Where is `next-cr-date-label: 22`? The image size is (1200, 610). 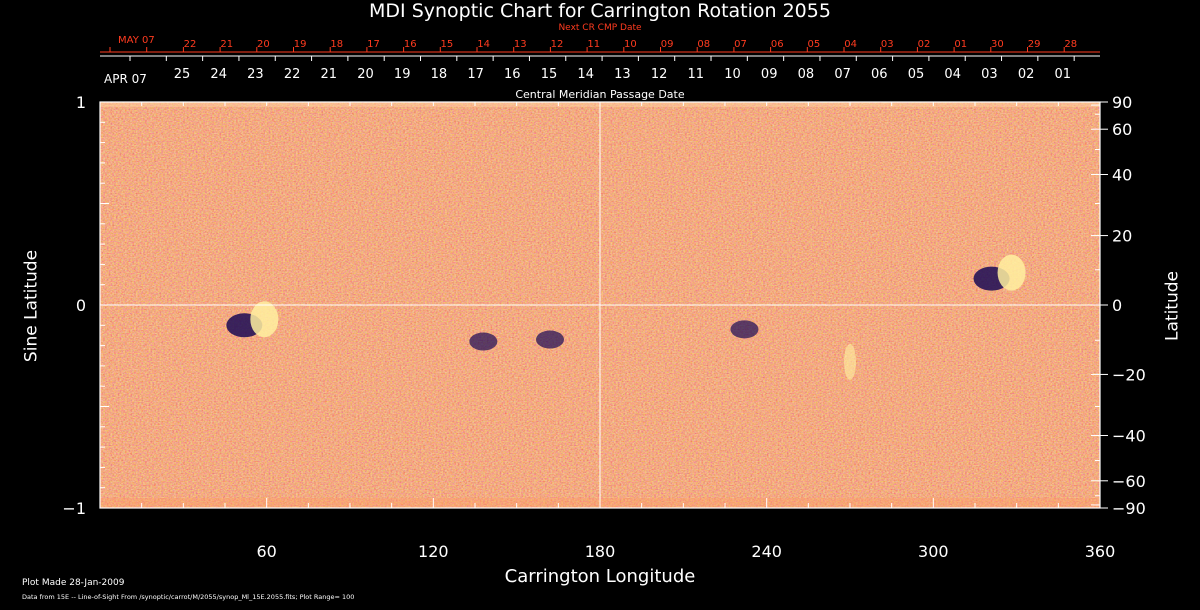
next-cr-date-label: 22 is located at coordinates (190, 44).